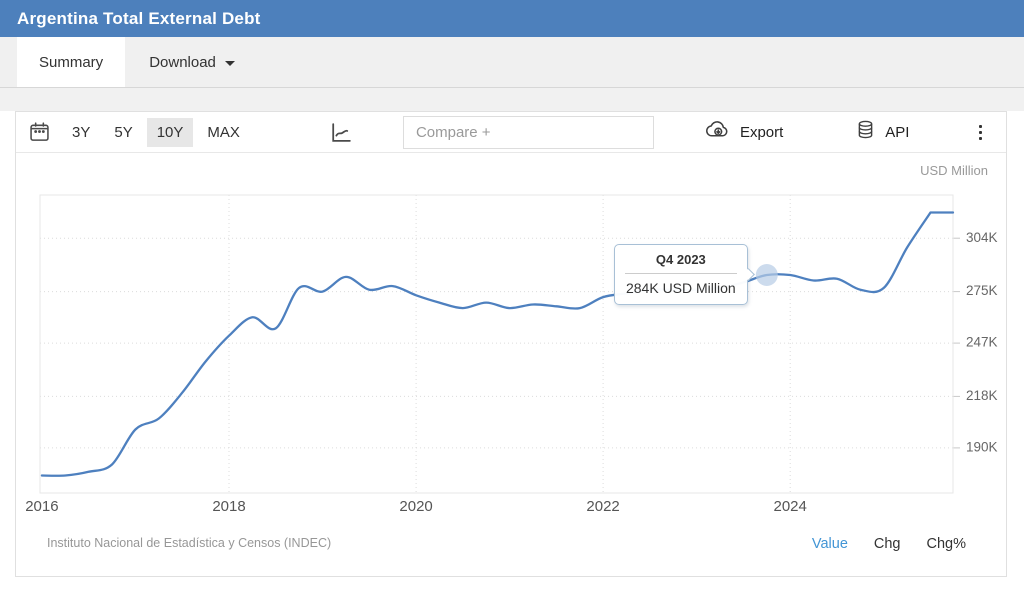  What do you see at coordinates (954, 170) in the screenshot?
I see `y-axis-unit-label: USD Million` at bounding box center [954, 170].